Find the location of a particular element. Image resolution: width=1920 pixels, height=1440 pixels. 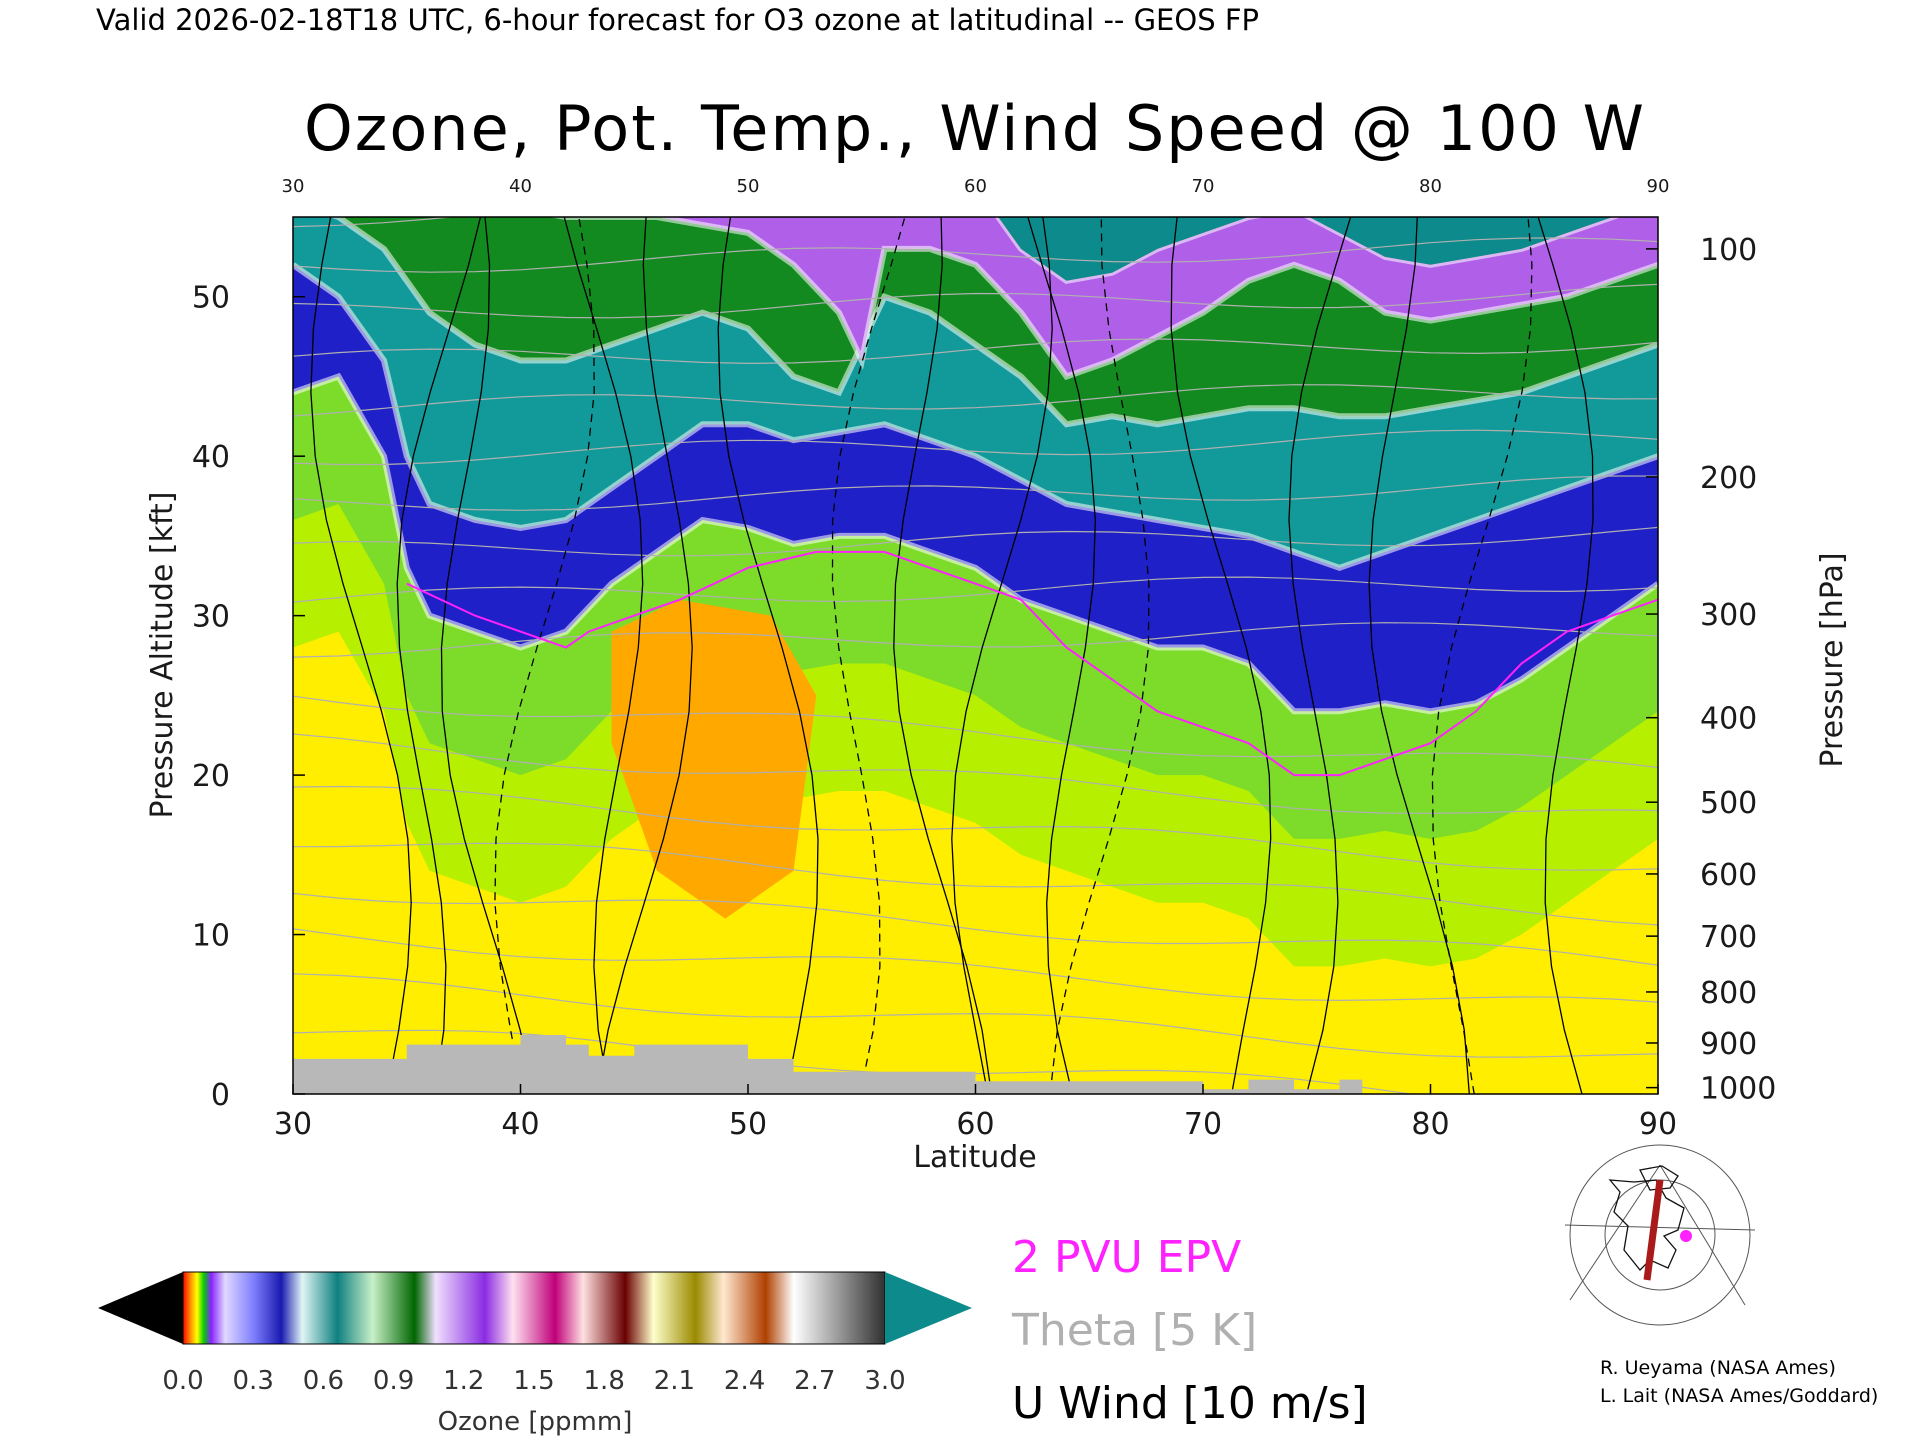

credit-line-1: R. Ueyama (NASA Ames) is located at coordinates (1718, 1368).